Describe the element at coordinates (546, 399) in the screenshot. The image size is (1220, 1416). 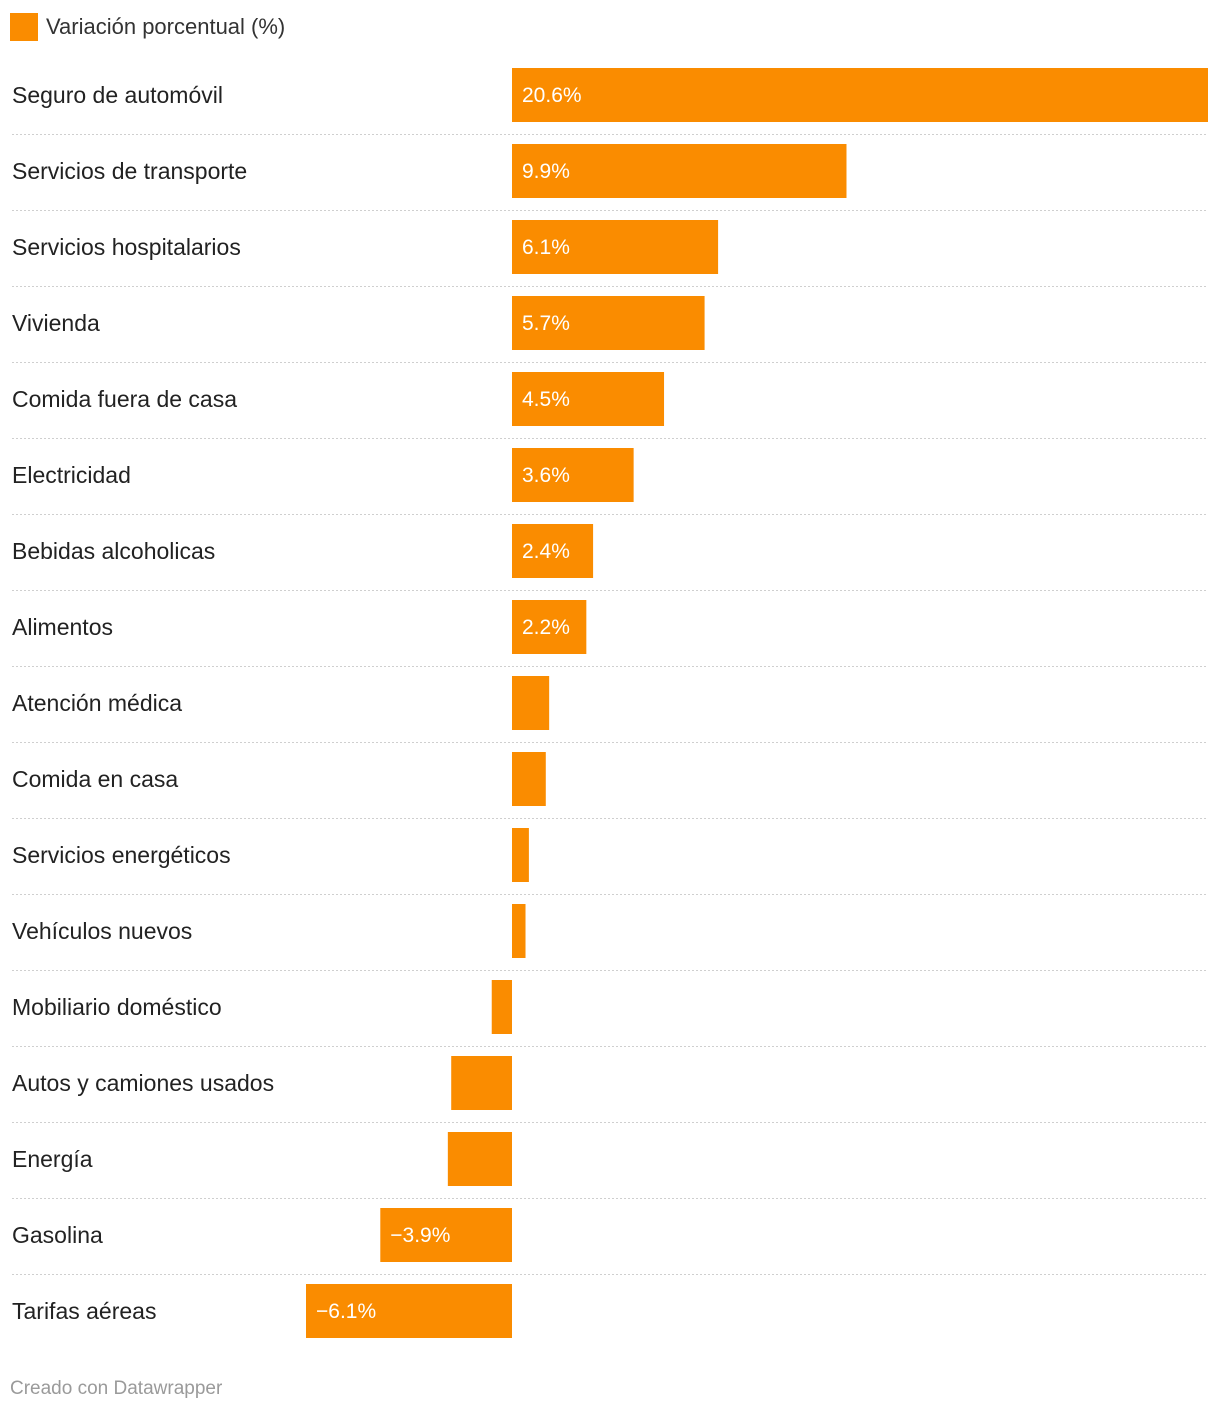
I see `value-label: 4.5%` at that location.